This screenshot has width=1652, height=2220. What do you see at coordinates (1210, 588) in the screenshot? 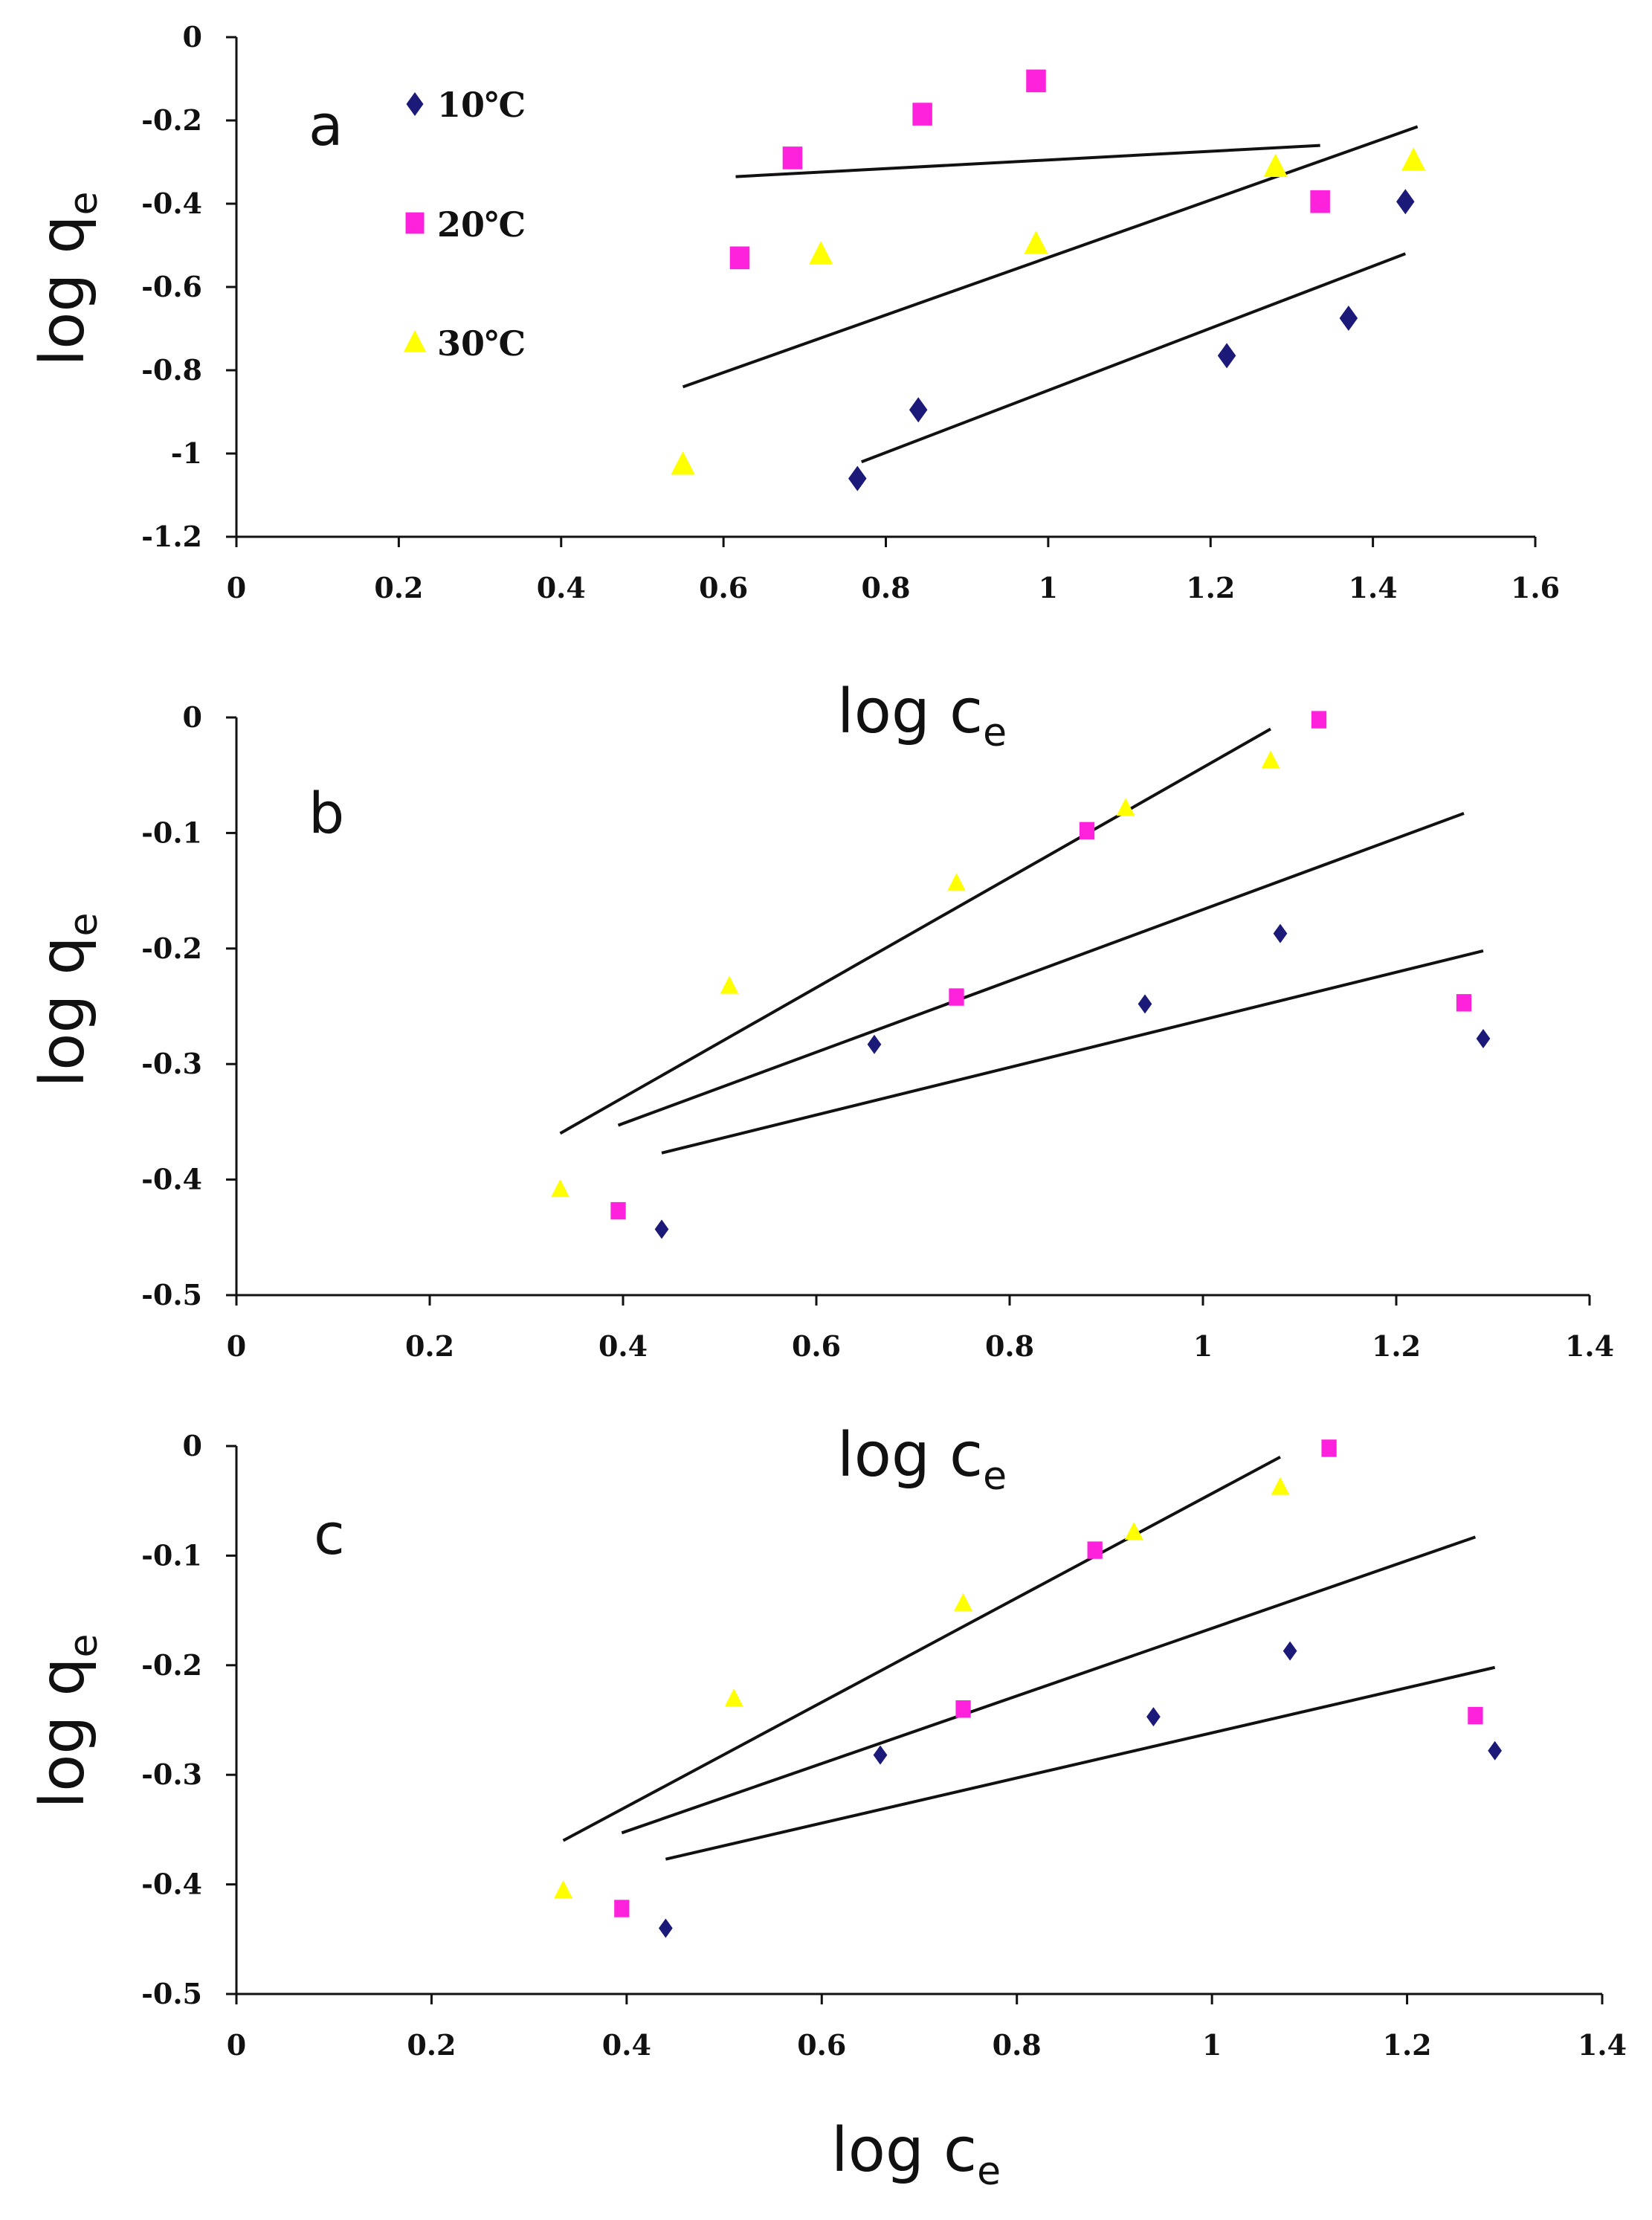
I see `x-tick-label: 1.2` at bounding box center [1210, 588].